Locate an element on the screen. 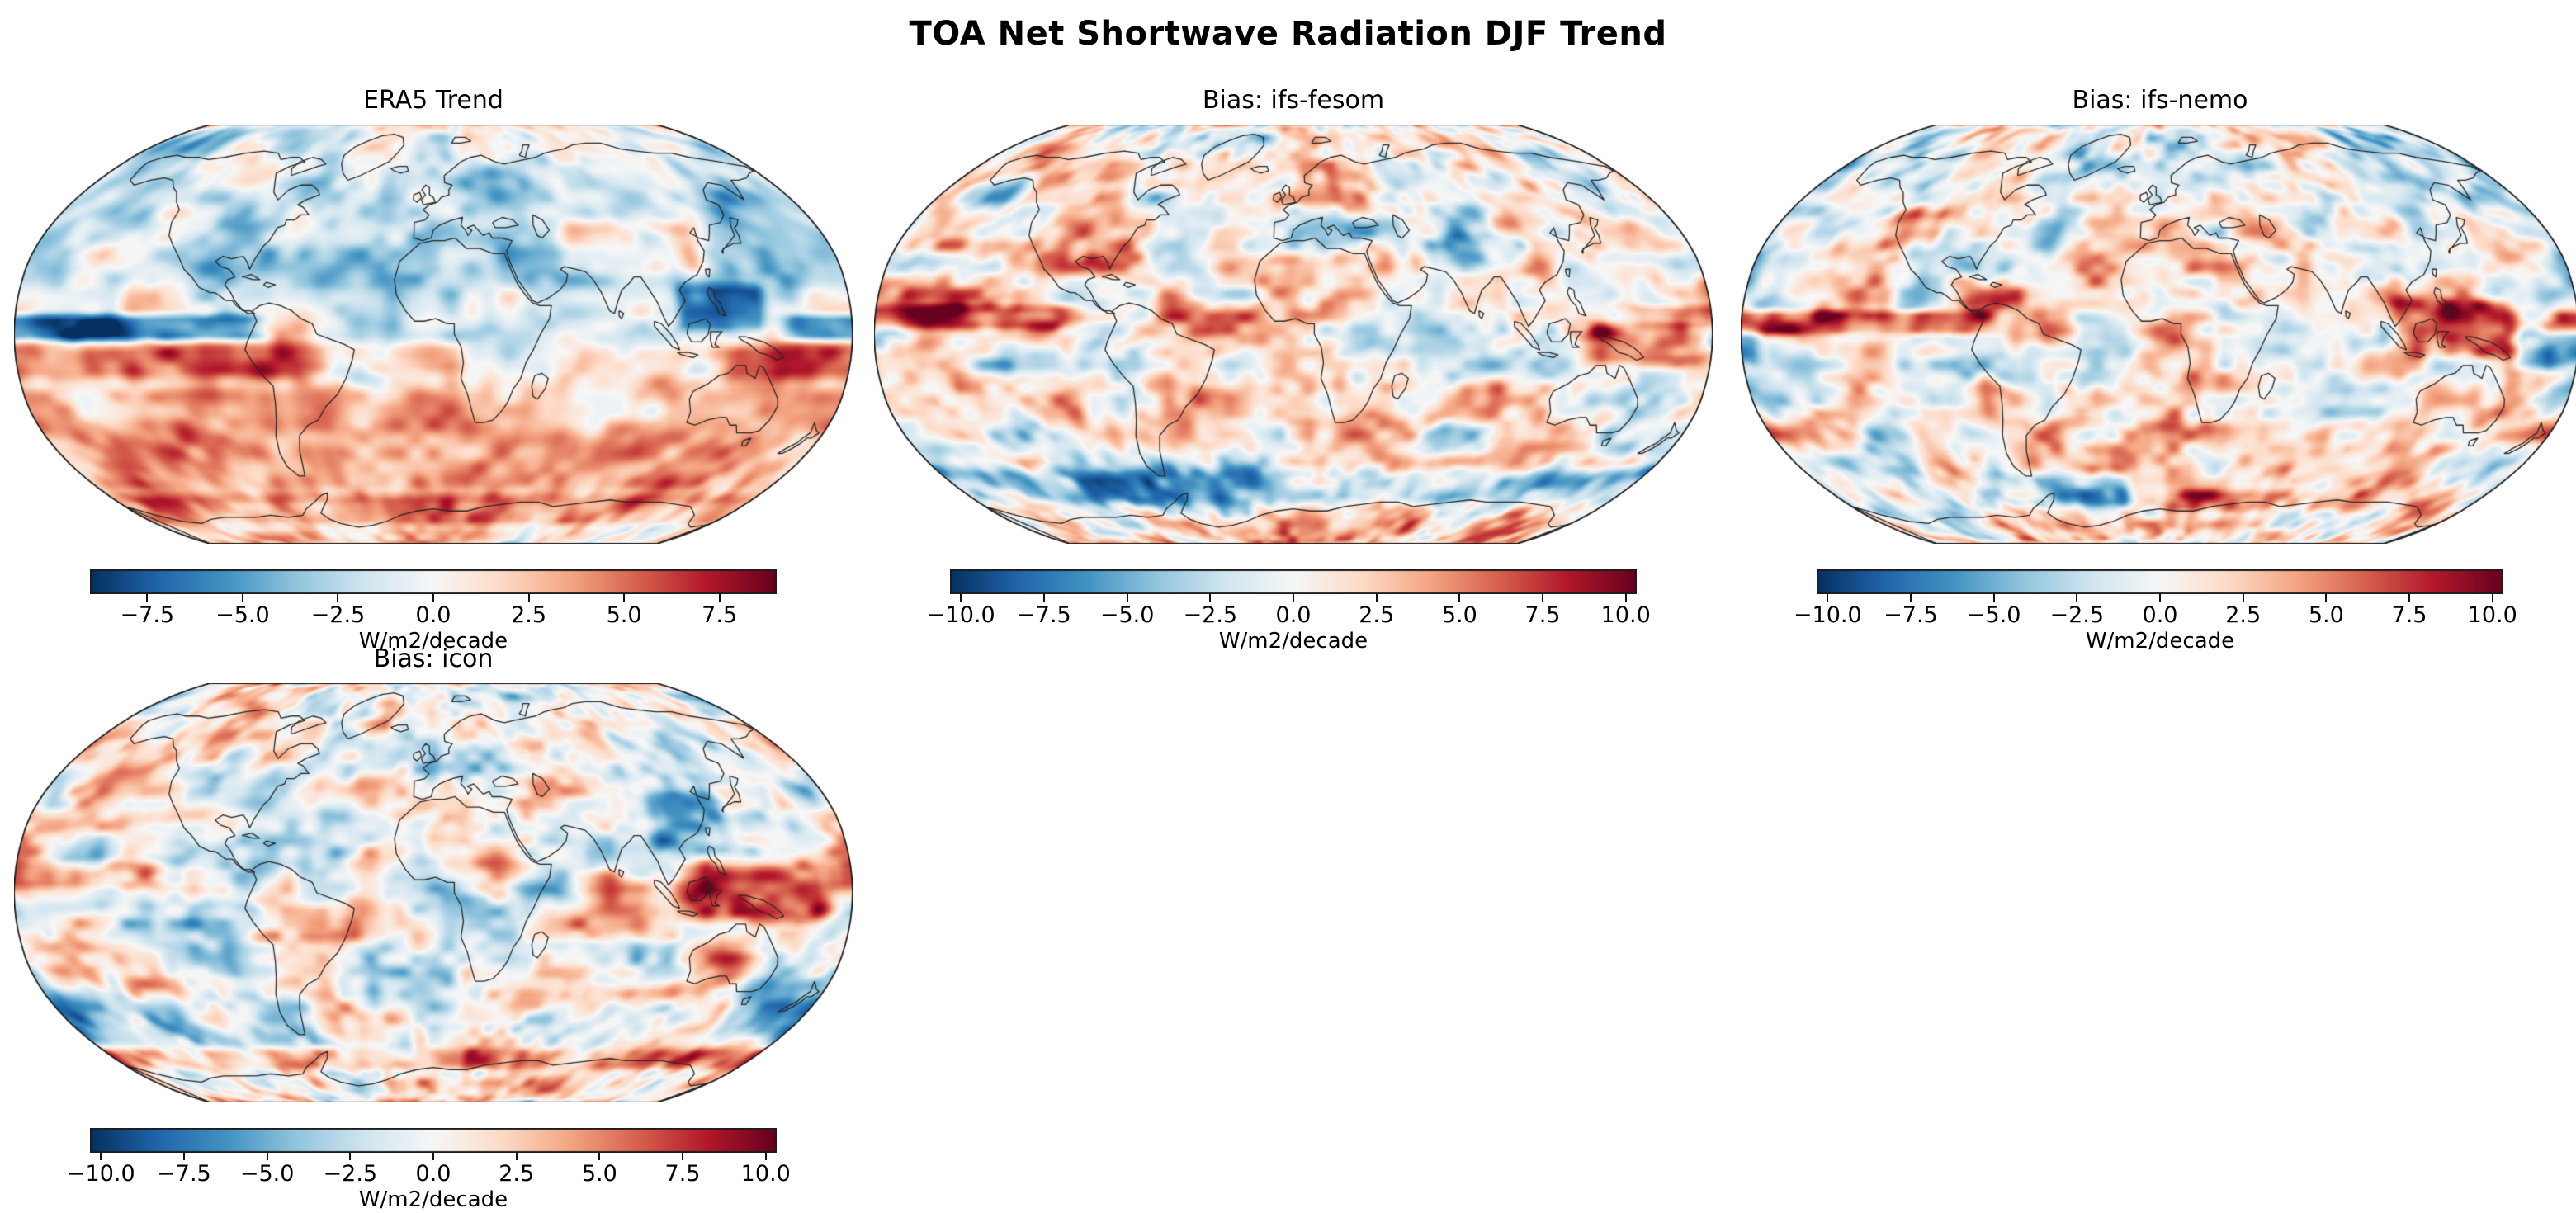 This screenshot has width=2576, height=1213. subplot-title: ERA5 Trend is located at coordinates (433, 100).